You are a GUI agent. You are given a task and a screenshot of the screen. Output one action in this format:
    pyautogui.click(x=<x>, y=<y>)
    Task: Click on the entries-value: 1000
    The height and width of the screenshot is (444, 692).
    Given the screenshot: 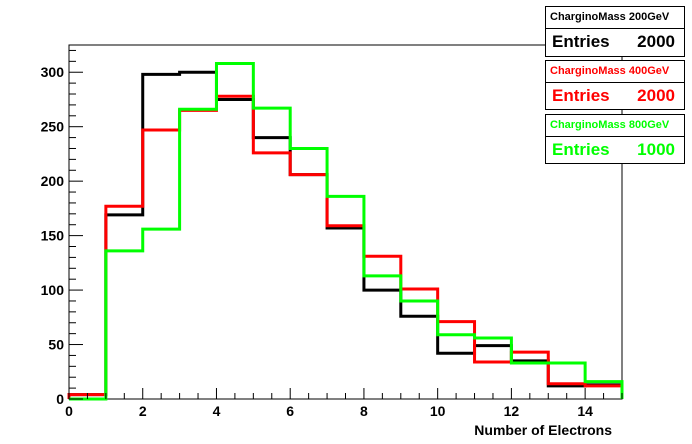 What is the action you would take?
    pyautogui.click(x=656, y=149)
    